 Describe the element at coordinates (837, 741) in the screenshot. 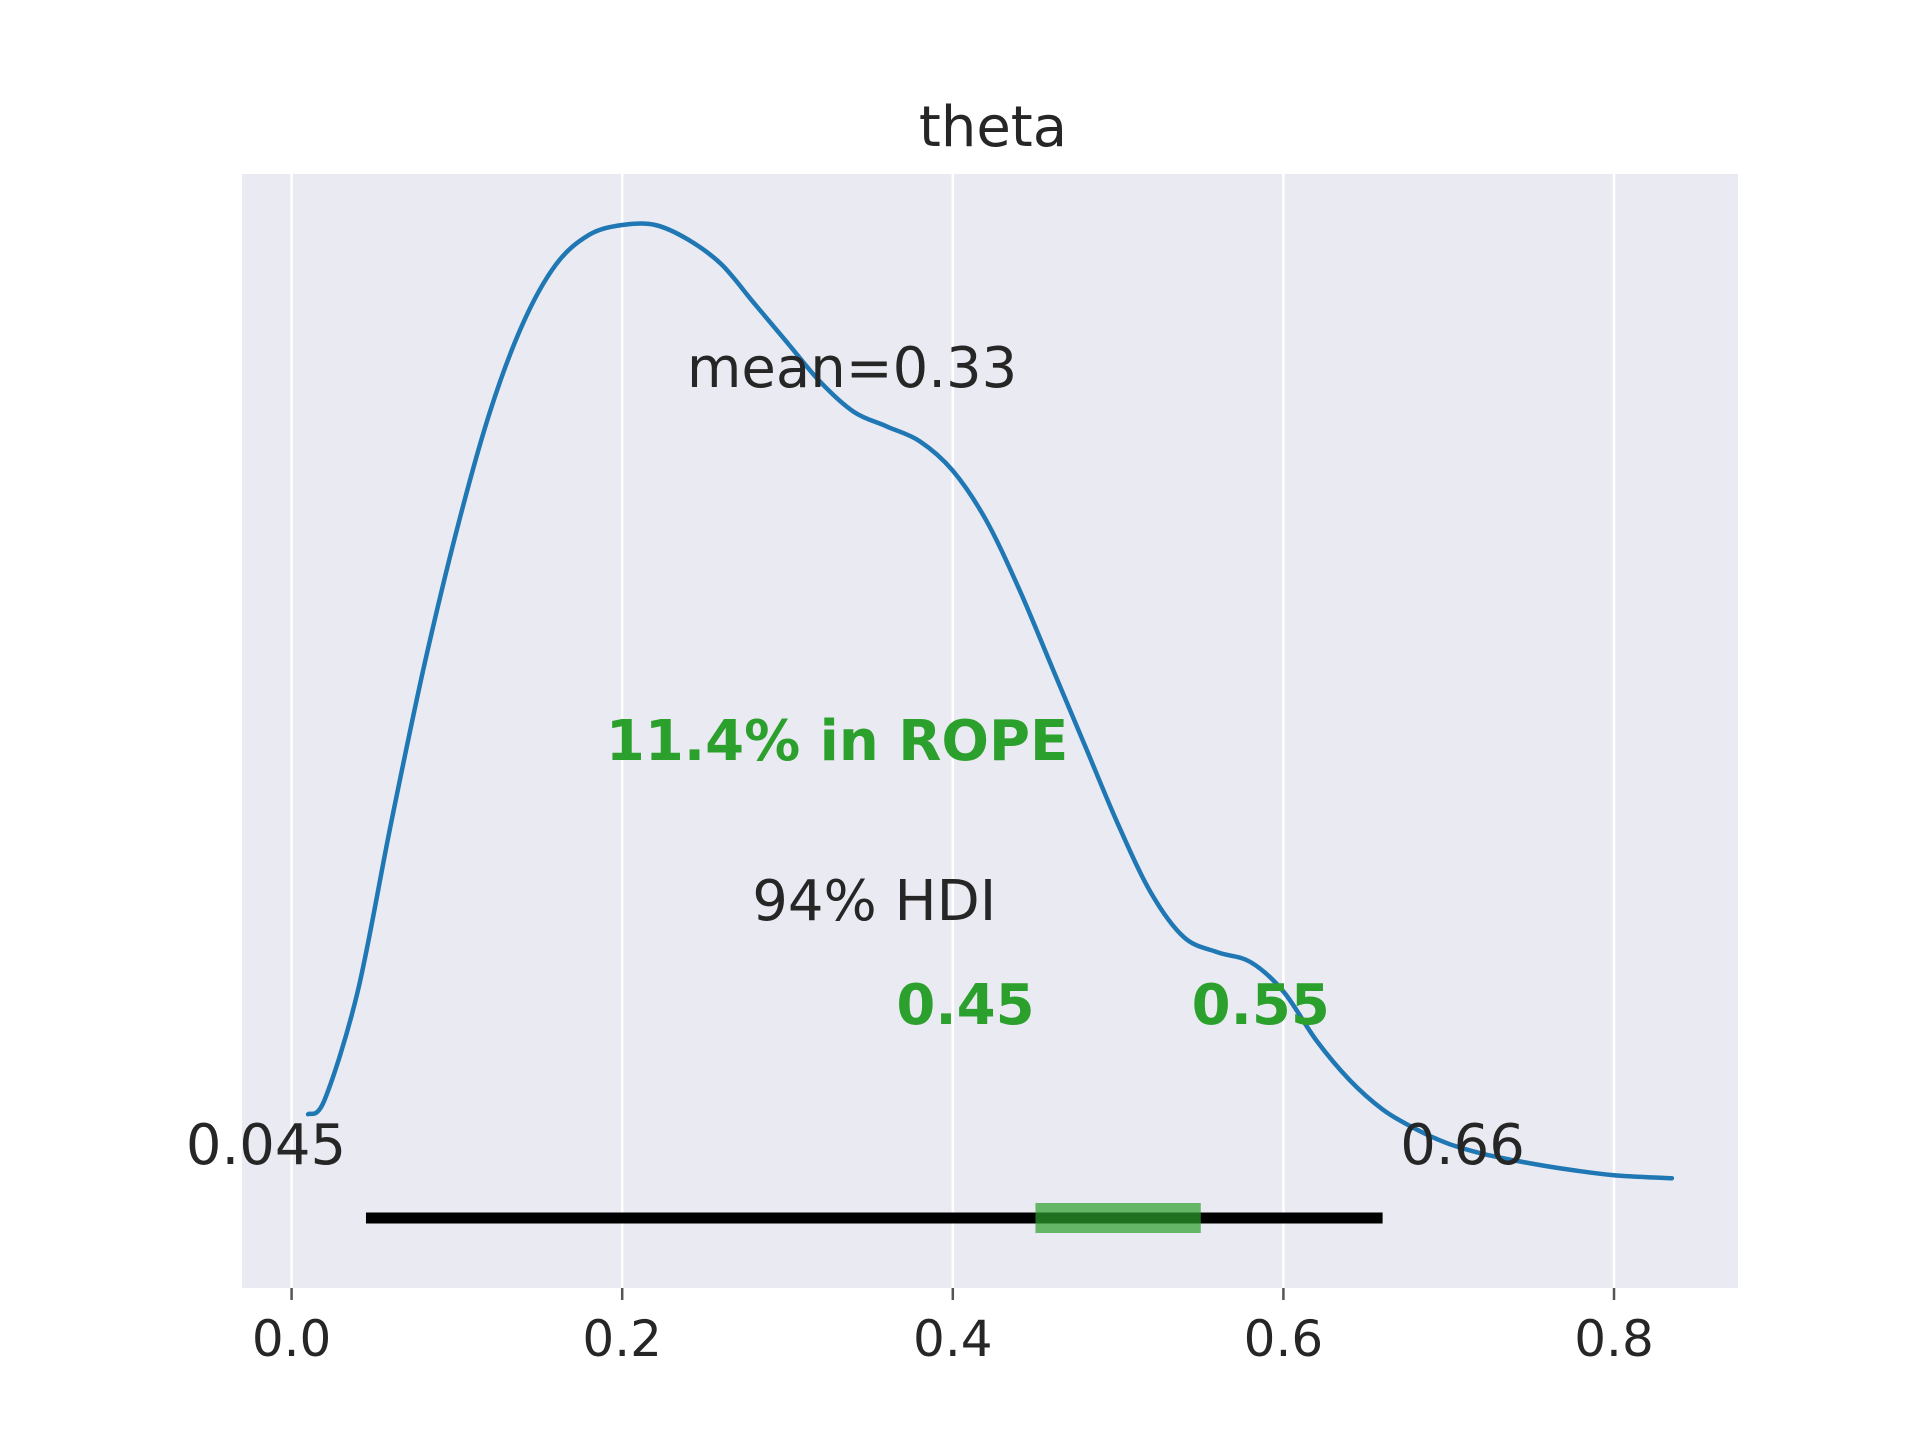

I see `rope-percent-label: 11.4% in ROPE` at that location.